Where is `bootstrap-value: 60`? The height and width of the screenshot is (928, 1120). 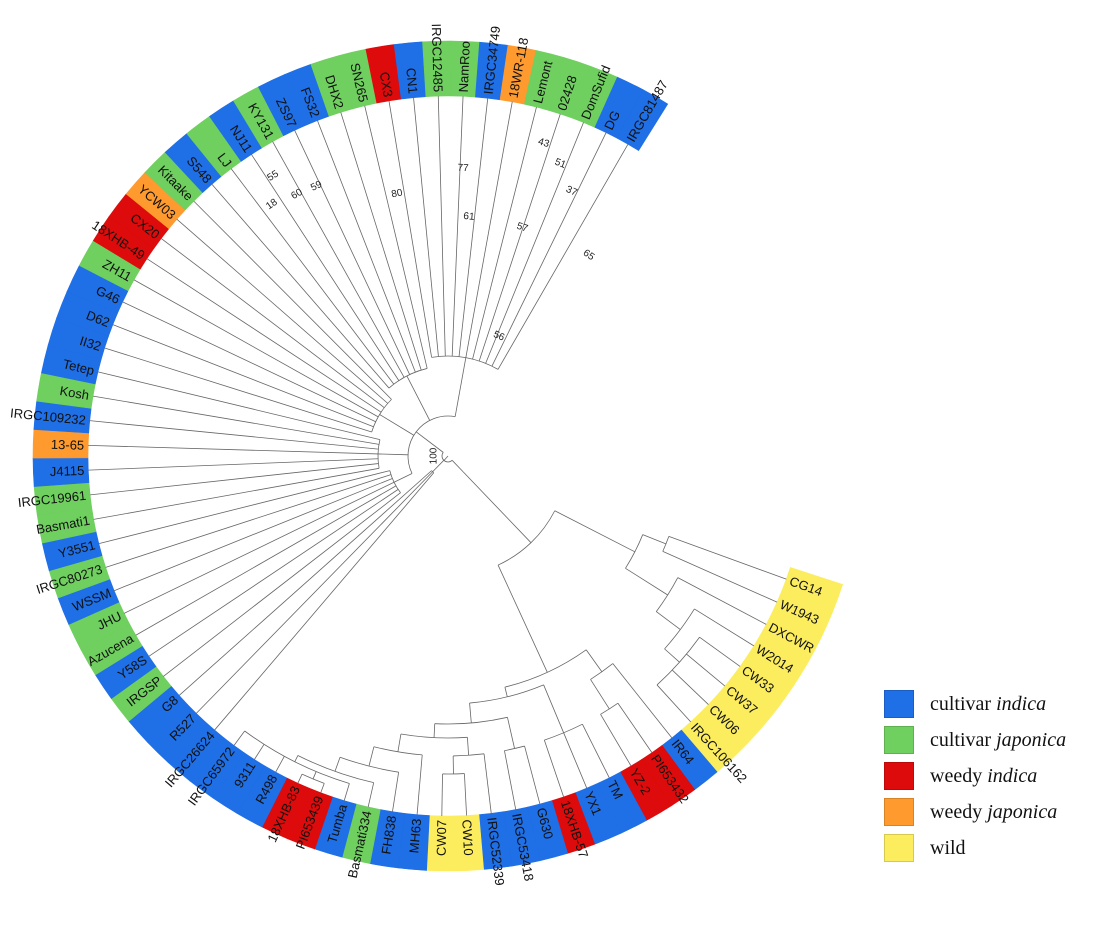
bootstrap-value: 60 is located at coordinates (297, 194).